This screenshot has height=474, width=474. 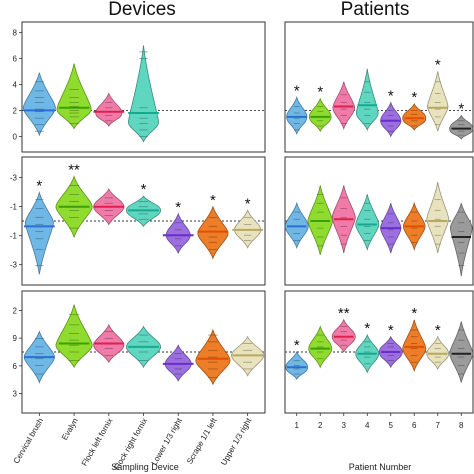 I want to click on patients-row3-panel: **** ***1 2 3 4 5 6 7 8, so click(x=379, y=360).